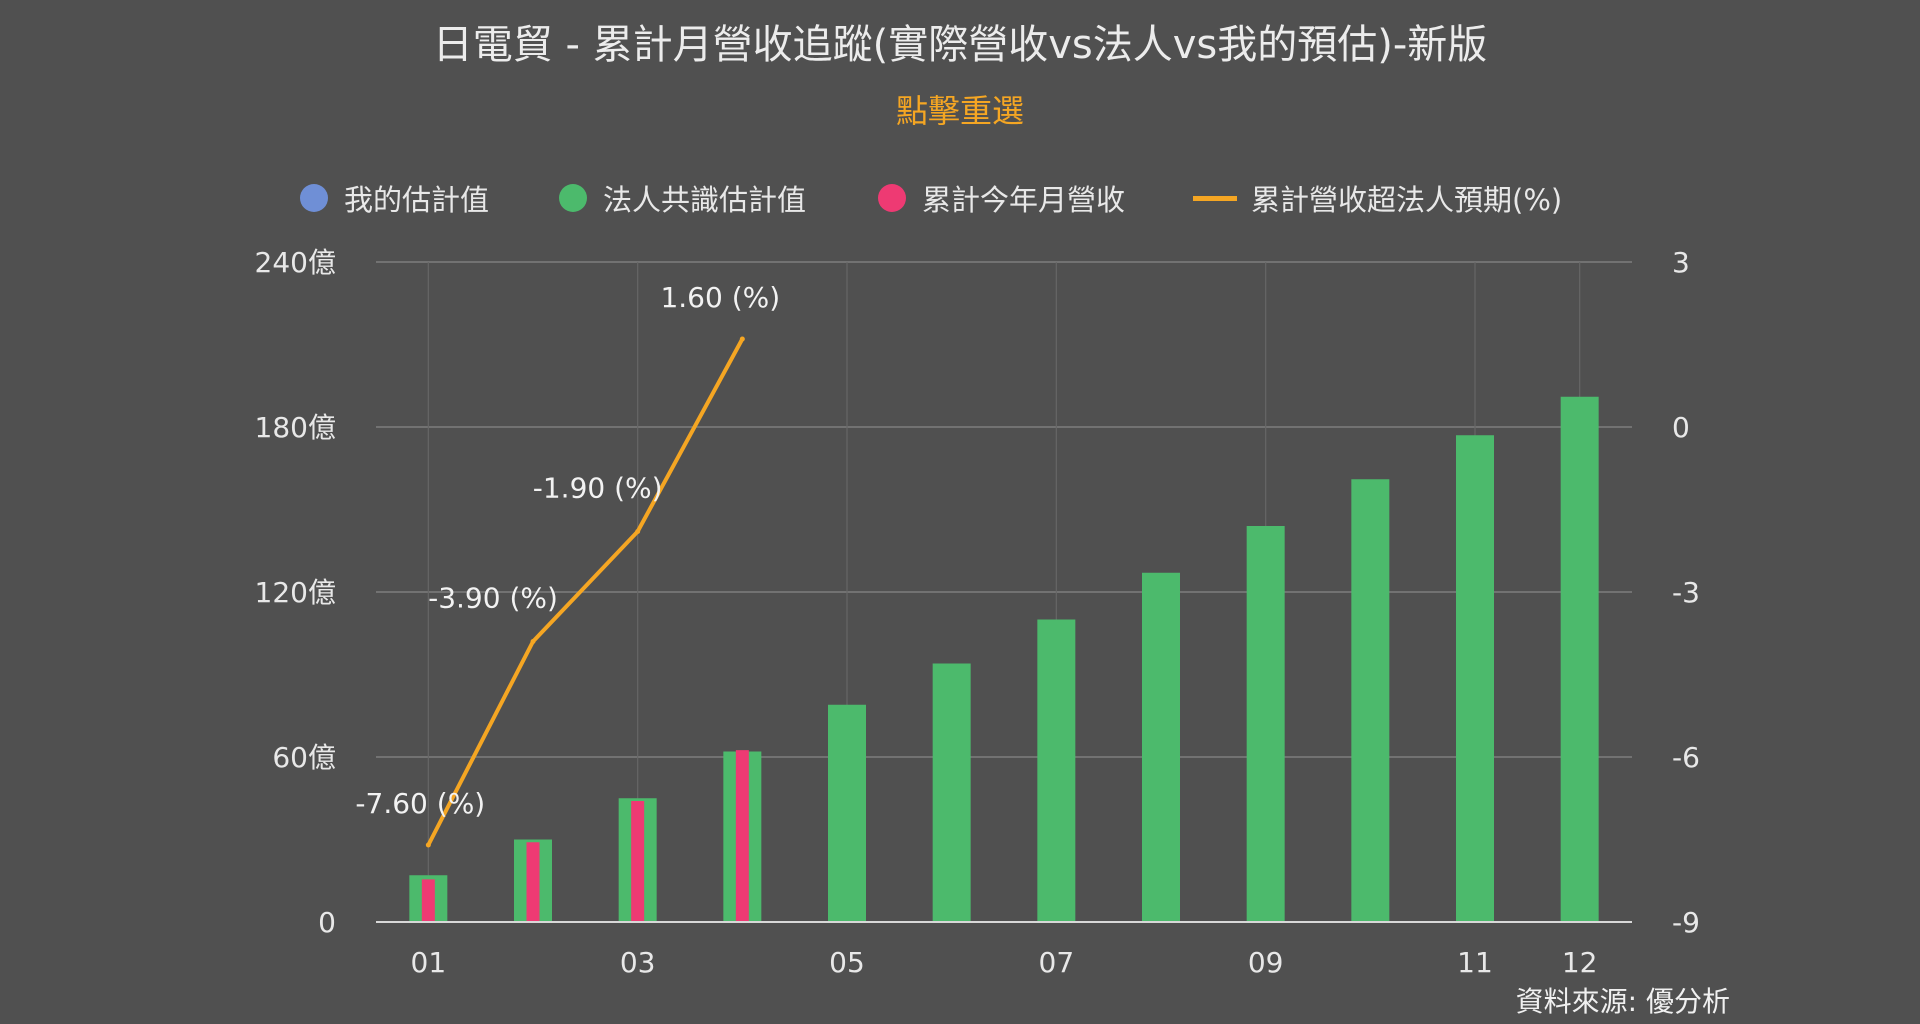  I want to click on legend-item-excess: 累計營收超法人預期(%), so click(1377, 198).